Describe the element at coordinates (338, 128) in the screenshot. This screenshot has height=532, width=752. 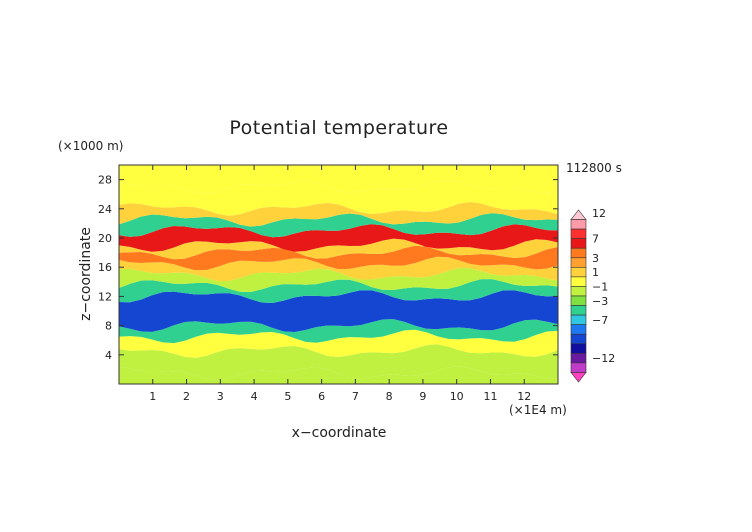
I see `chart-title: Potential temperature` at that location.